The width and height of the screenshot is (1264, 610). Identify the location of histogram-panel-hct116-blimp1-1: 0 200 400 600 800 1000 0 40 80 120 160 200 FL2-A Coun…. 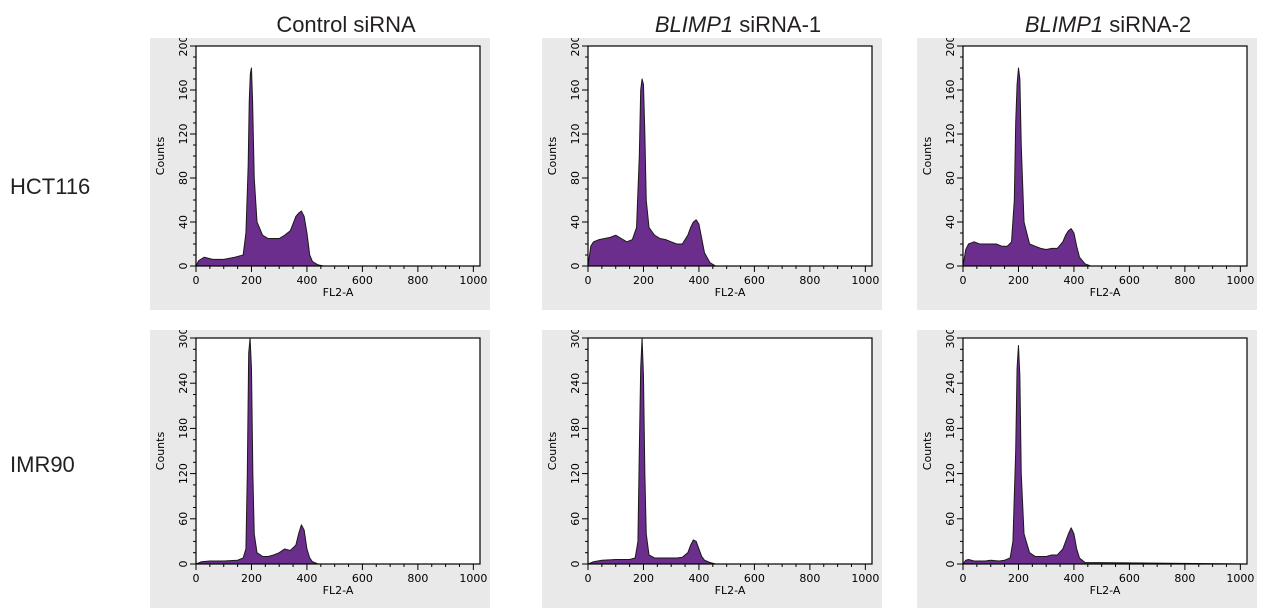
(712, 174).